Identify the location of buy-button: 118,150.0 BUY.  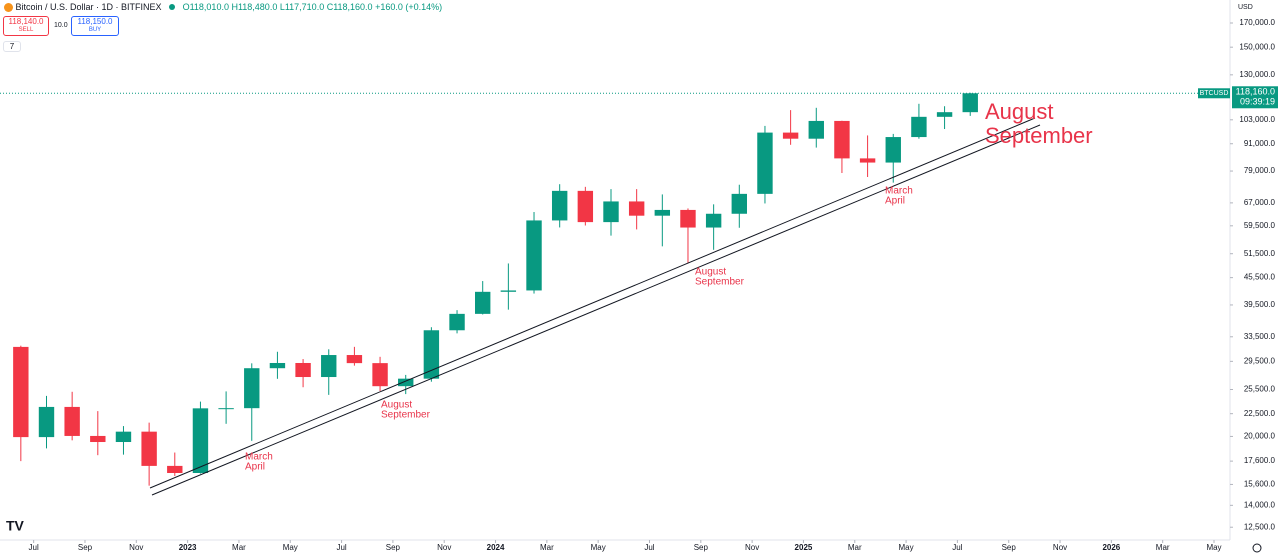
(95, 26).